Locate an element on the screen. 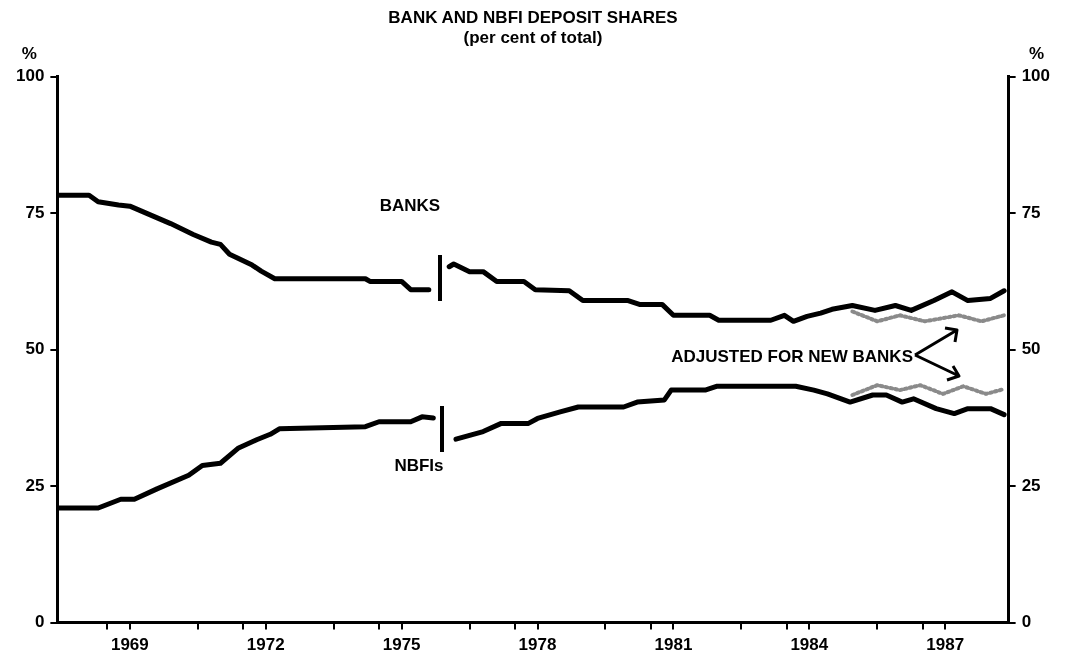 This screenshot has width=1066, height=666. y-tick-label: 0 is located at coordinates (39, 622).